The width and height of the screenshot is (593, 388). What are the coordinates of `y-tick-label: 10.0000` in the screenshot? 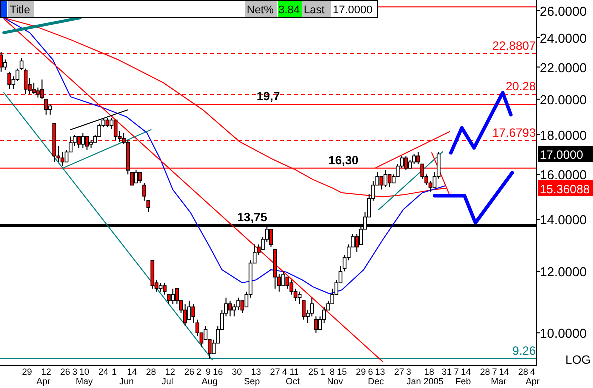 It's located at (563, 334).